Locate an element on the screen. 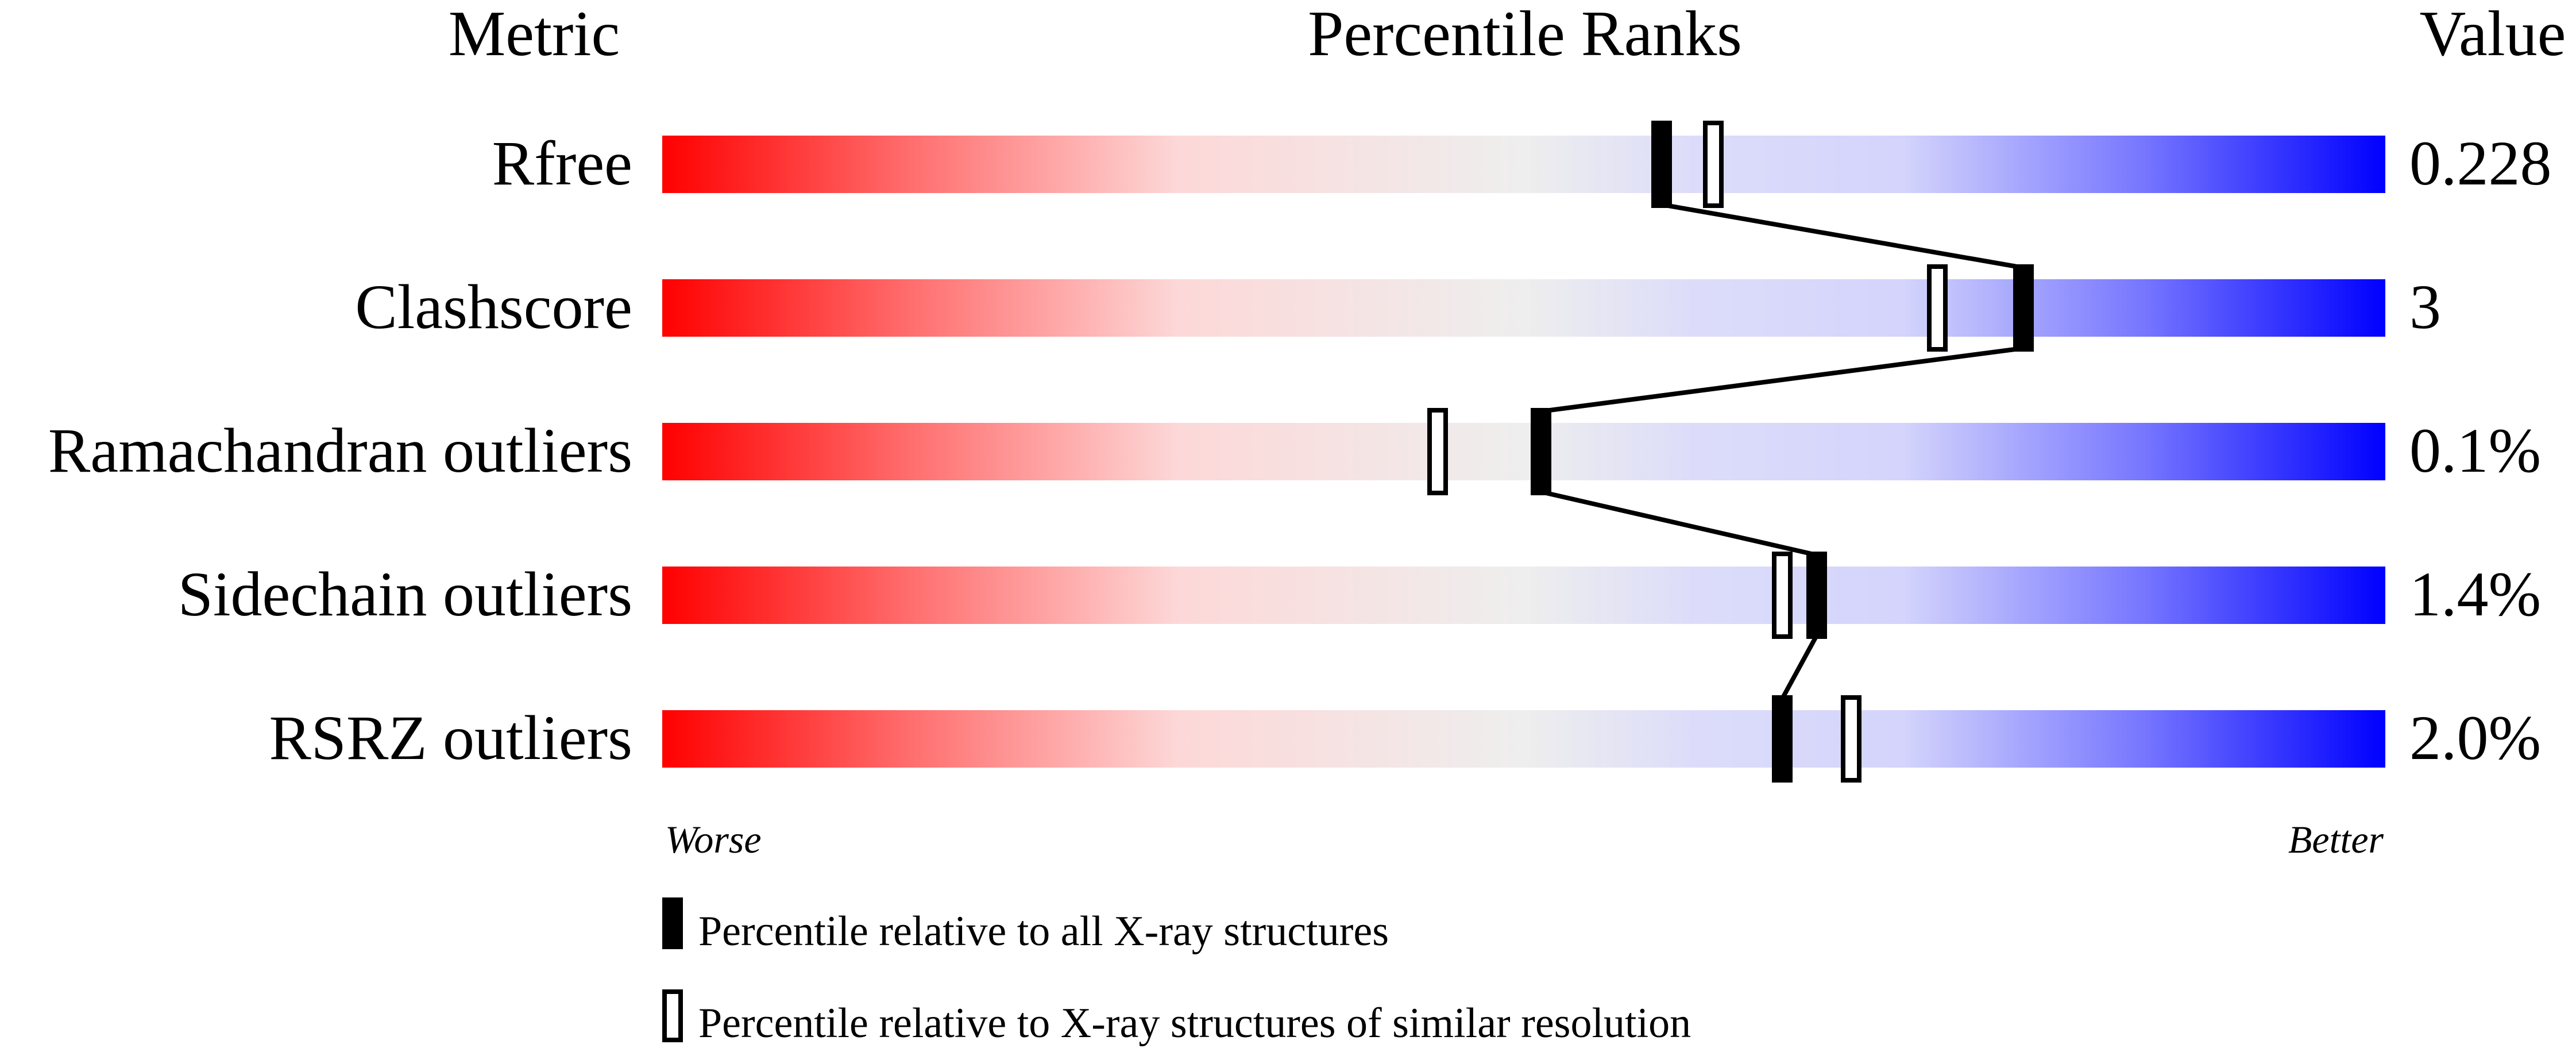 This screenshot has width=2576, height=1048. metric-value: 1.4% is located at coordinates (2475, 594).